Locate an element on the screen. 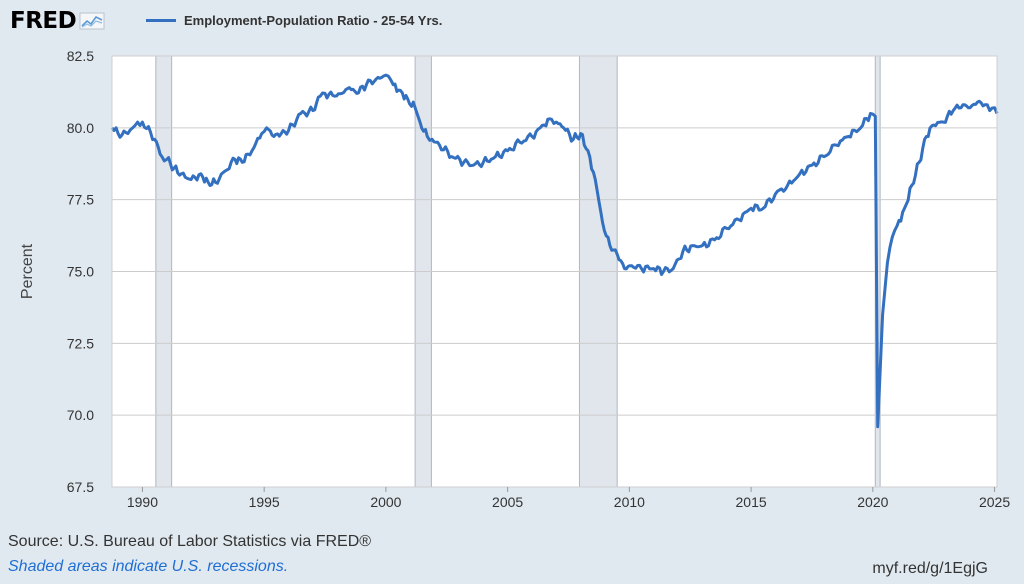 Image resolution: width=1024 pixels, height=584 pixels. recession-note: Shaded areas indicate U.S. recessions. is located at coordinates (148, 566).